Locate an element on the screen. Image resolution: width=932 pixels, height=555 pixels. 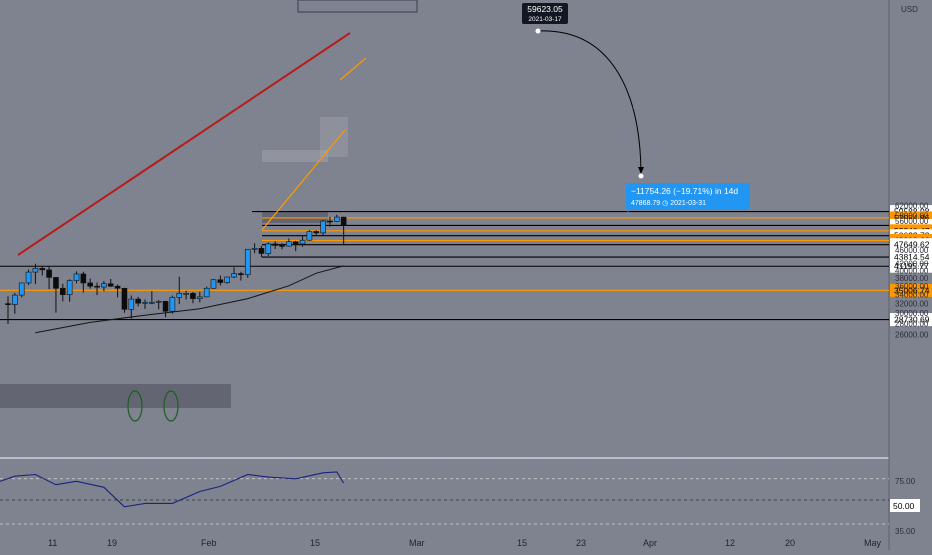
measure-label-box is located at coordinates (688, 196).